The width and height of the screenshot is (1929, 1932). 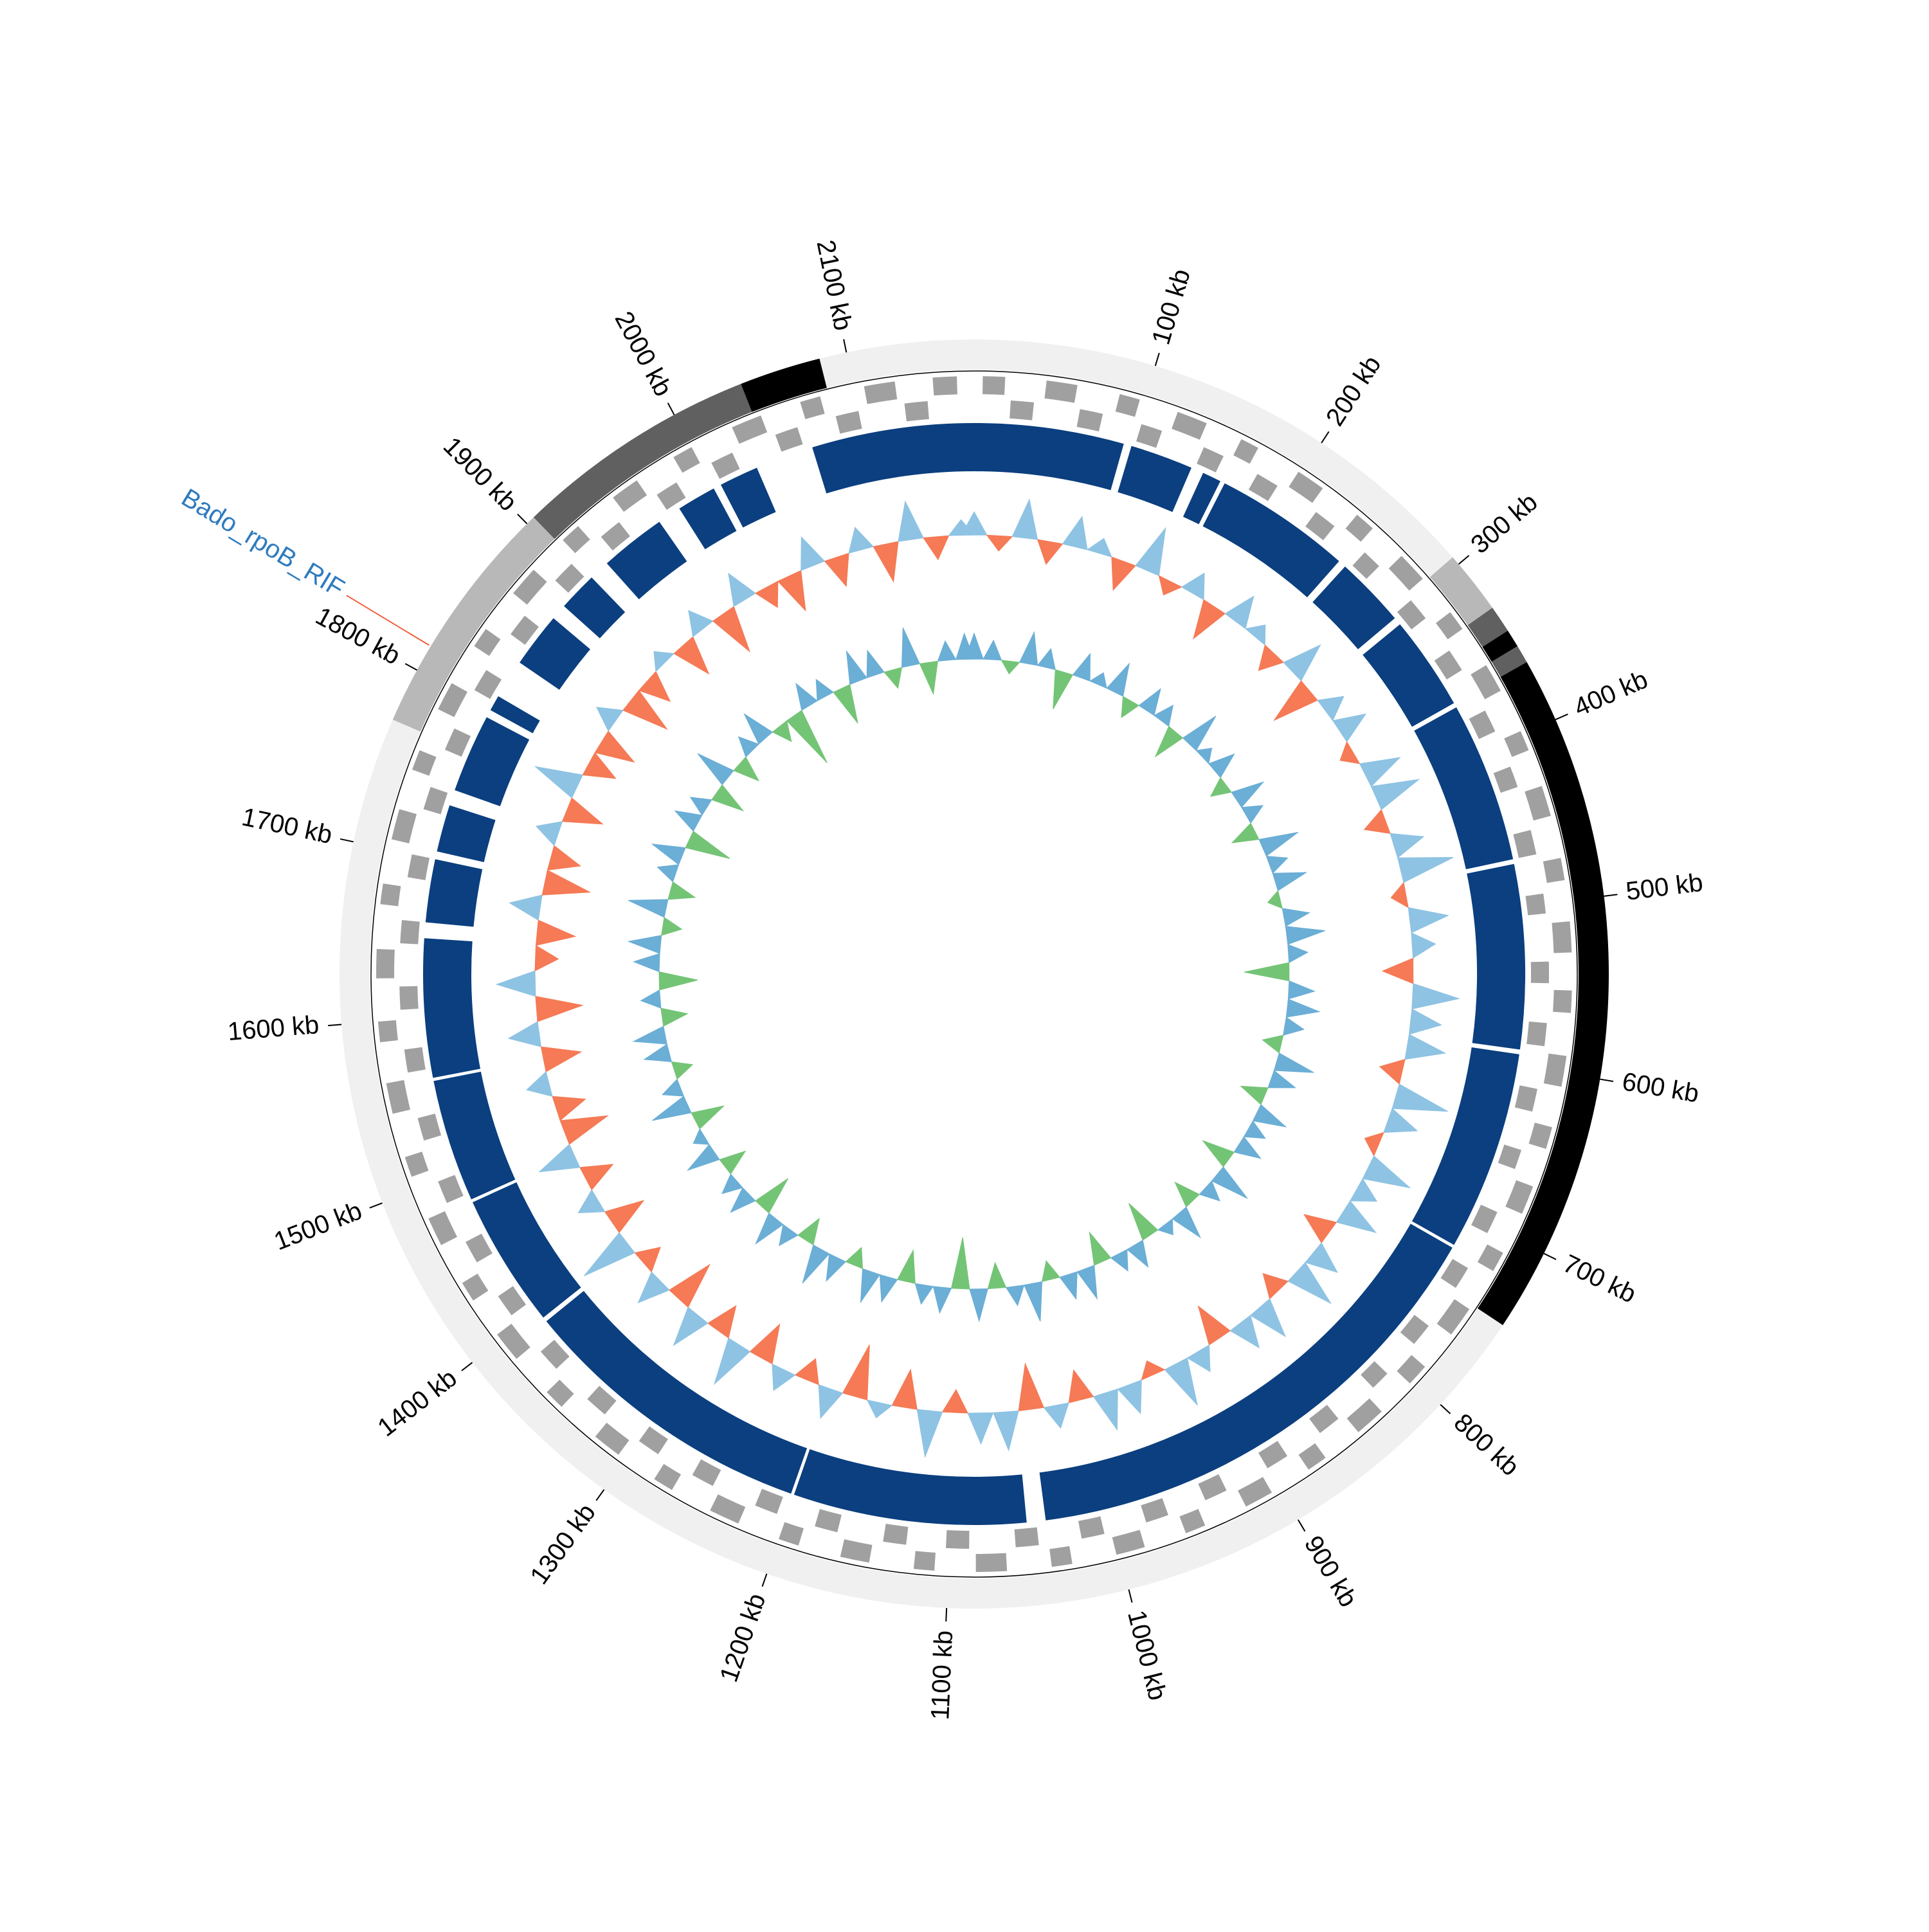 I want to click on tick-label: 700 kb, so click(x=1599, y=1278).